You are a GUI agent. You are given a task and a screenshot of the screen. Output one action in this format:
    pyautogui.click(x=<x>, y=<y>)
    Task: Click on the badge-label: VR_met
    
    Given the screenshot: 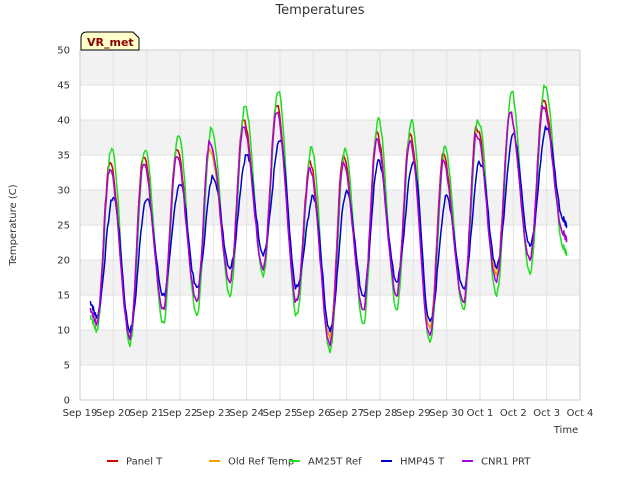 What is the action you would take?
    pyautogui.click(x=110, y=42)
    